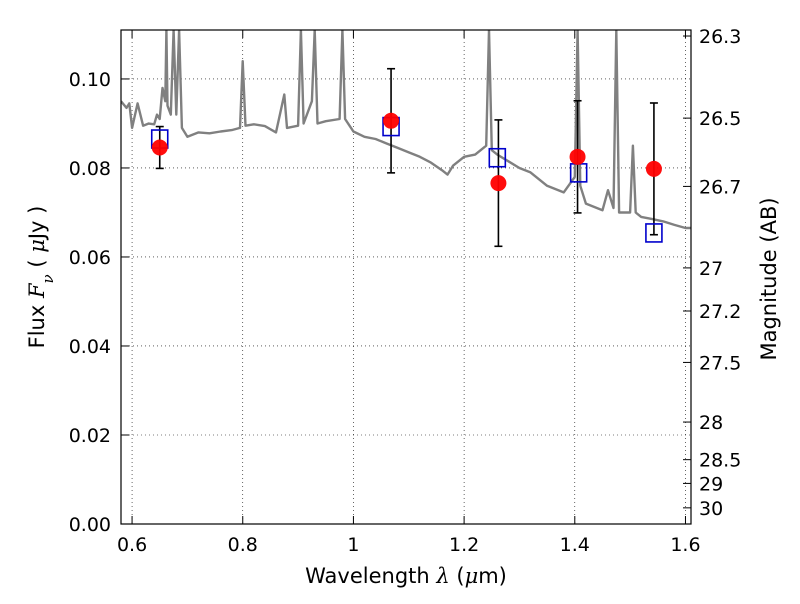 This screenshot has height=604, width=800. What do you see at coordinates (472, 576) in the screenshot?
I see `x-axis-title-unit-mu: μ` at bounding box center [472, 576].